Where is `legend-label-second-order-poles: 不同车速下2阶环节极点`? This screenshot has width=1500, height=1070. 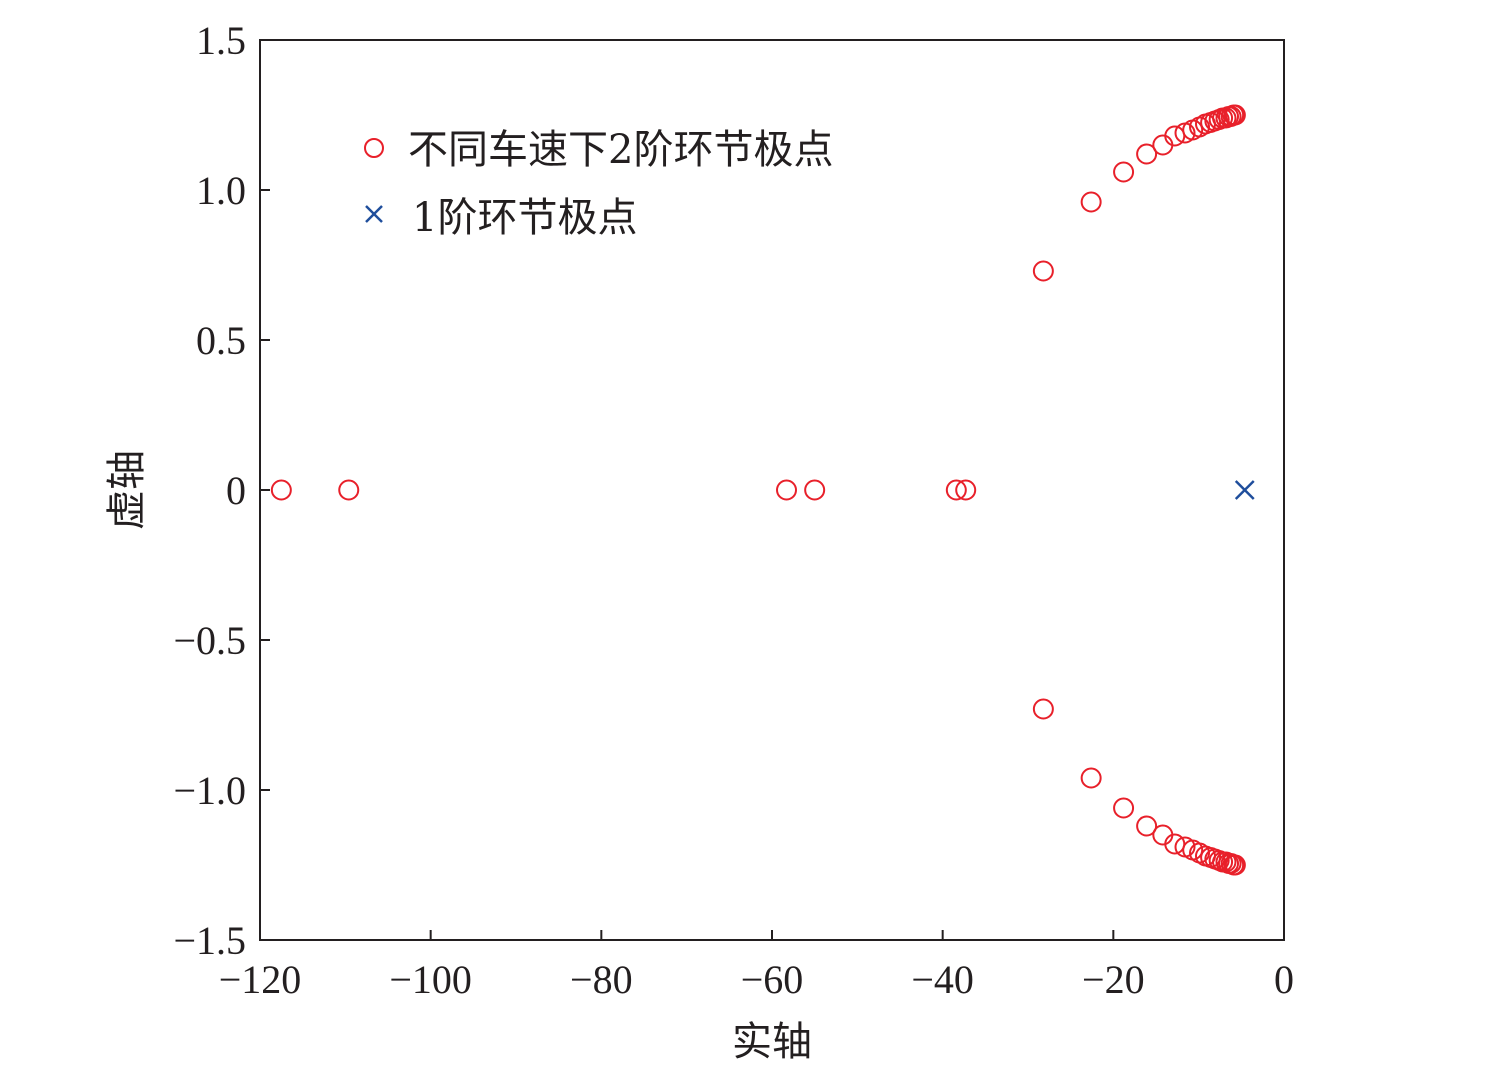 legend-label-second-order-poles: 不同车速下2阶环节极点 is located at coordinates (620, 150).